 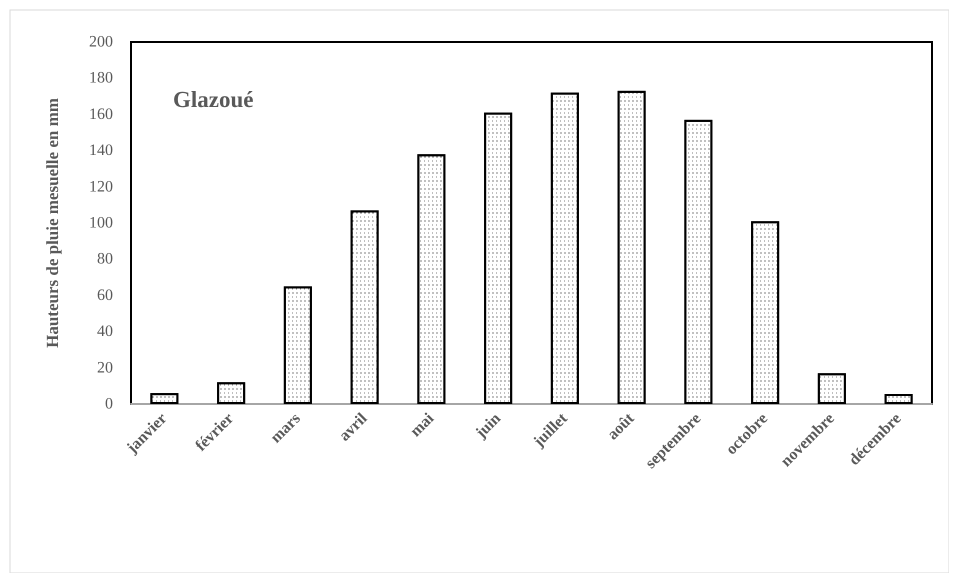 What do you see at coordinates (213, 99) in the screenshot?
I see `annotation: Glazoué` at bounding box center [213, 99].